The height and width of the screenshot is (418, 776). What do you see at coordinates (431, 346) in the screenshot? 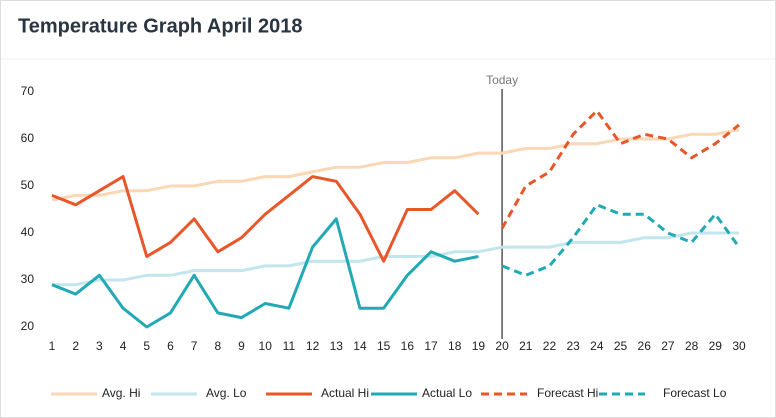
I see `x-tick-label: 17` at bounding box center [431, 346].